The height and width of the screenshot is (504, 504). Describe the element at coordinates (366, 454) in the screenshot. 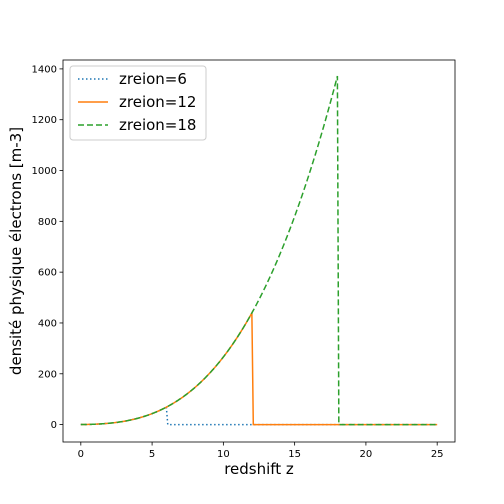

I see `x-tick-label: 20` at that location.